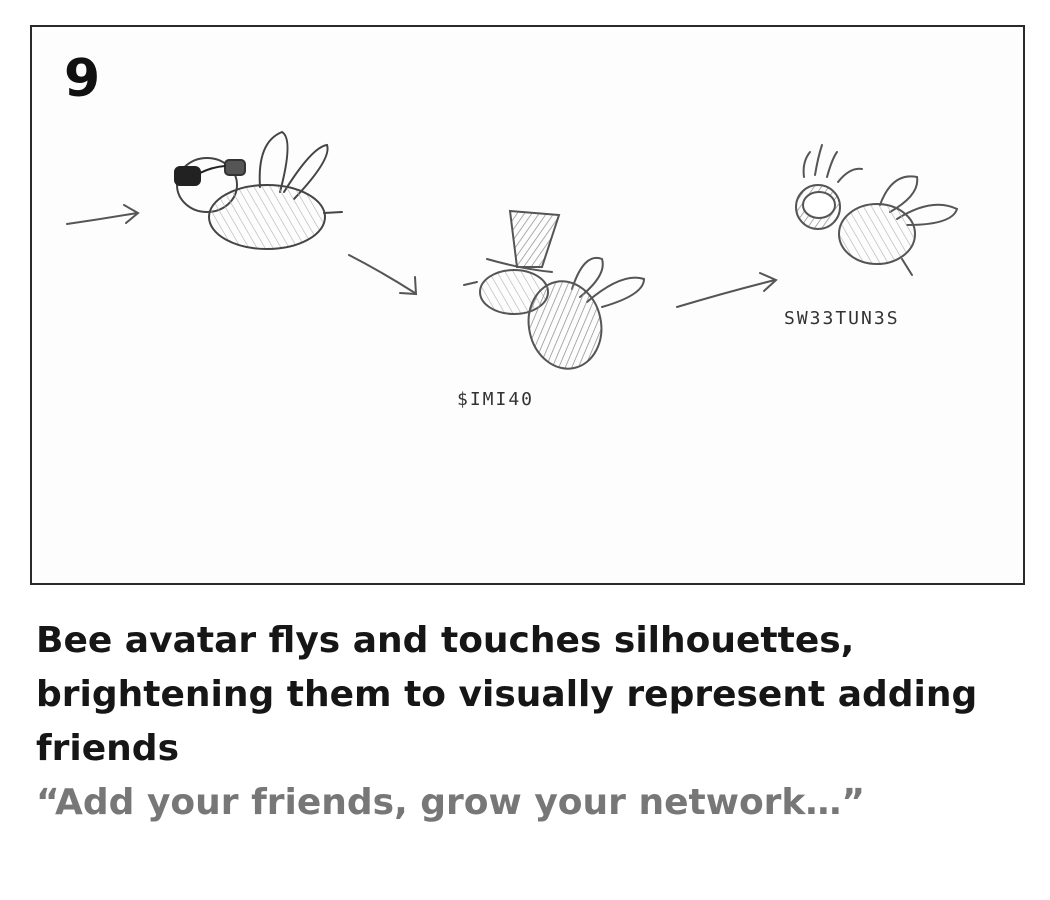 Image resolution: width=1050 pixels, height=900 pixels. Describe the element at coordinates (554, 289) in the screenshot. I see `bee-silhouette-top-hat-icon` at that location.